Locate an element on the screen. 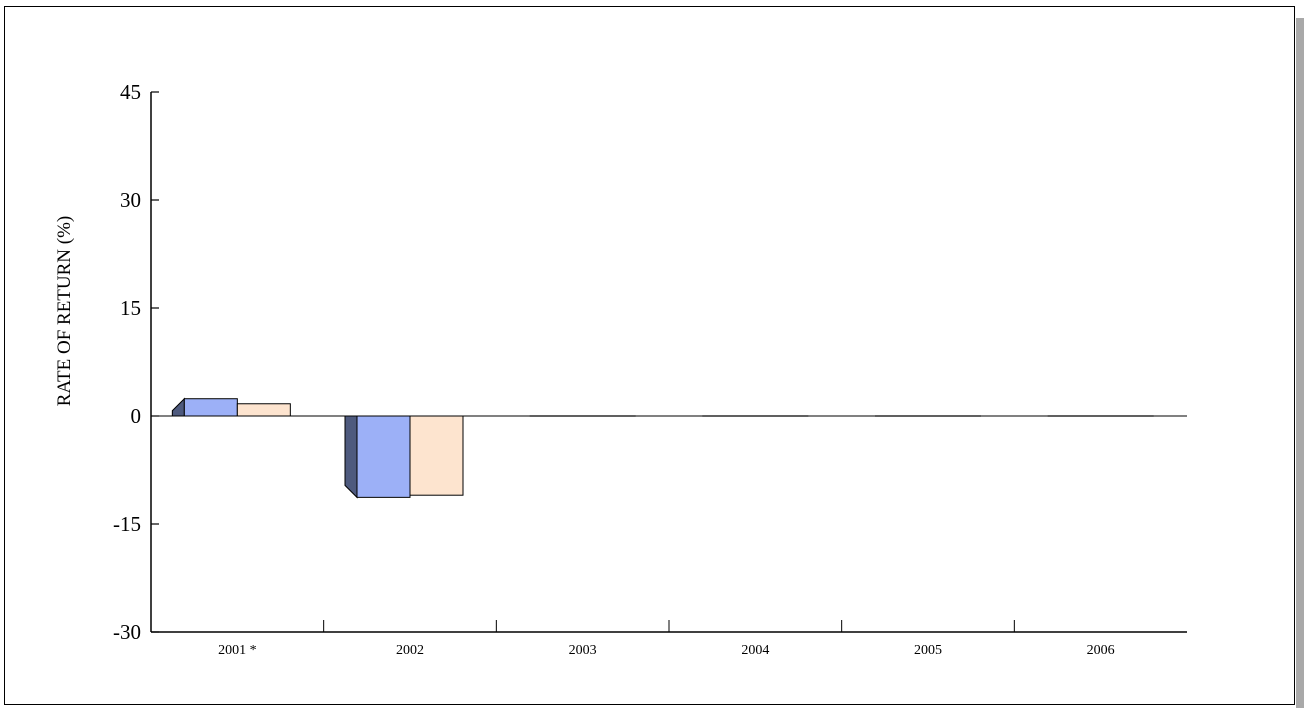 The width and height of the screenshot is (1307, 708). y-axis-title: RATE OF RETURN (%) is located at coordinates (64, 311).